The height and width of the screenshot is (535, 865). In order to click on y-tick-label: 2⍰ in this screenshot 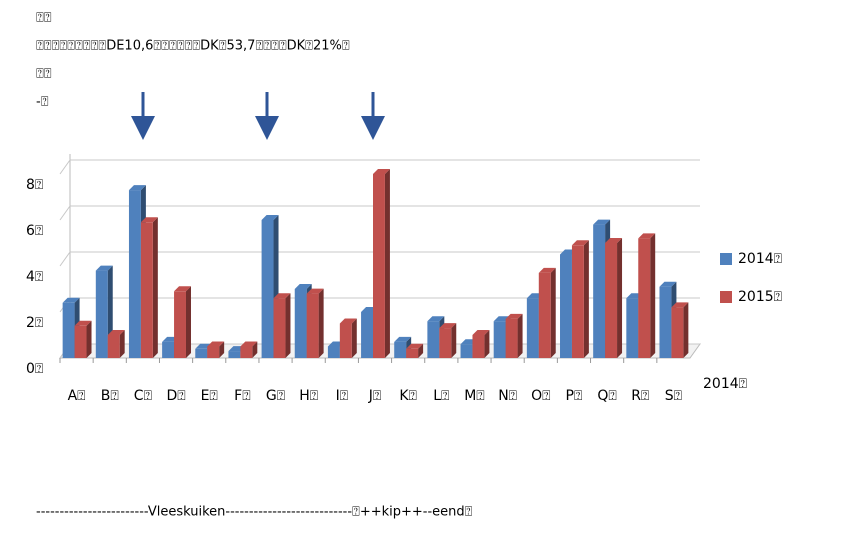, I will do `click(34, 323)`.